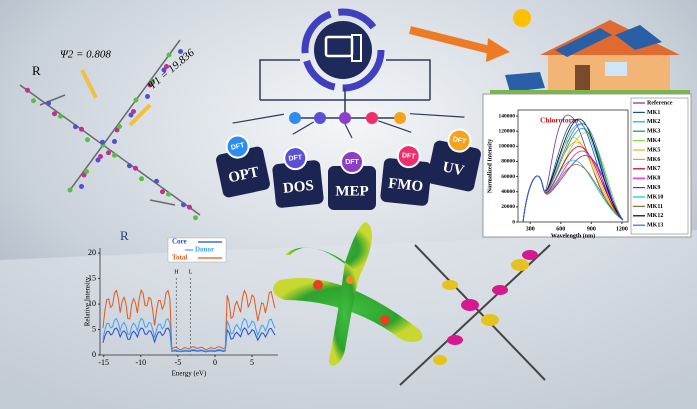 The image size is (697, 409). What do you see at coordinates (191, 272) in the screenshot?
I see `lumo-label: L` at bounding box center [191, 272].